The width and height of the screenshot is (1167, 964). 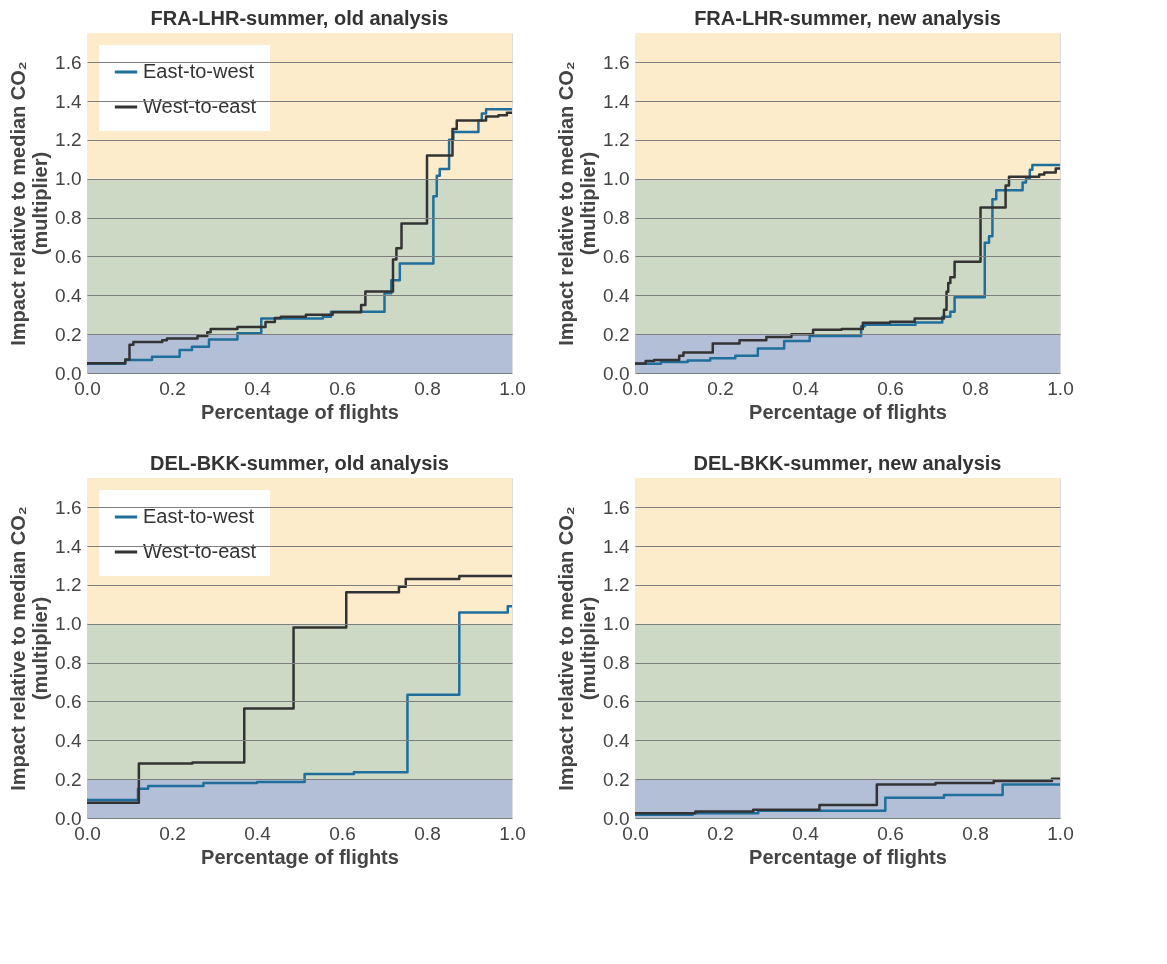 What do you see at coordinates (847, 463) in the screenshot?
I see `chart-title: DEL-BKK-summer, new analysis` at bounding box center [847, 463].